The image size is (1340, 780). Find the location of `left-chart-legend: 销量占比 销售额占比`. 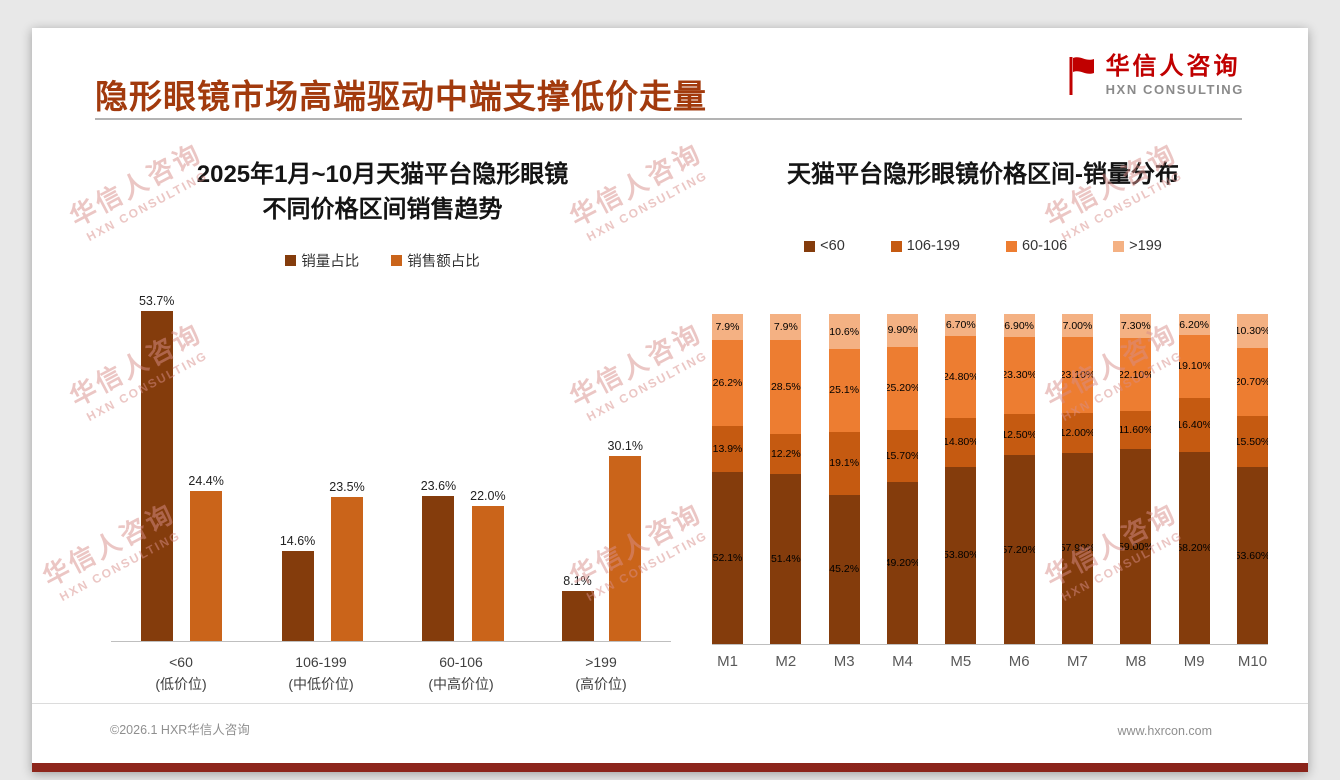

left-chart-legend: 销量占比 销售额占比 is located at coordinates (382, 260).